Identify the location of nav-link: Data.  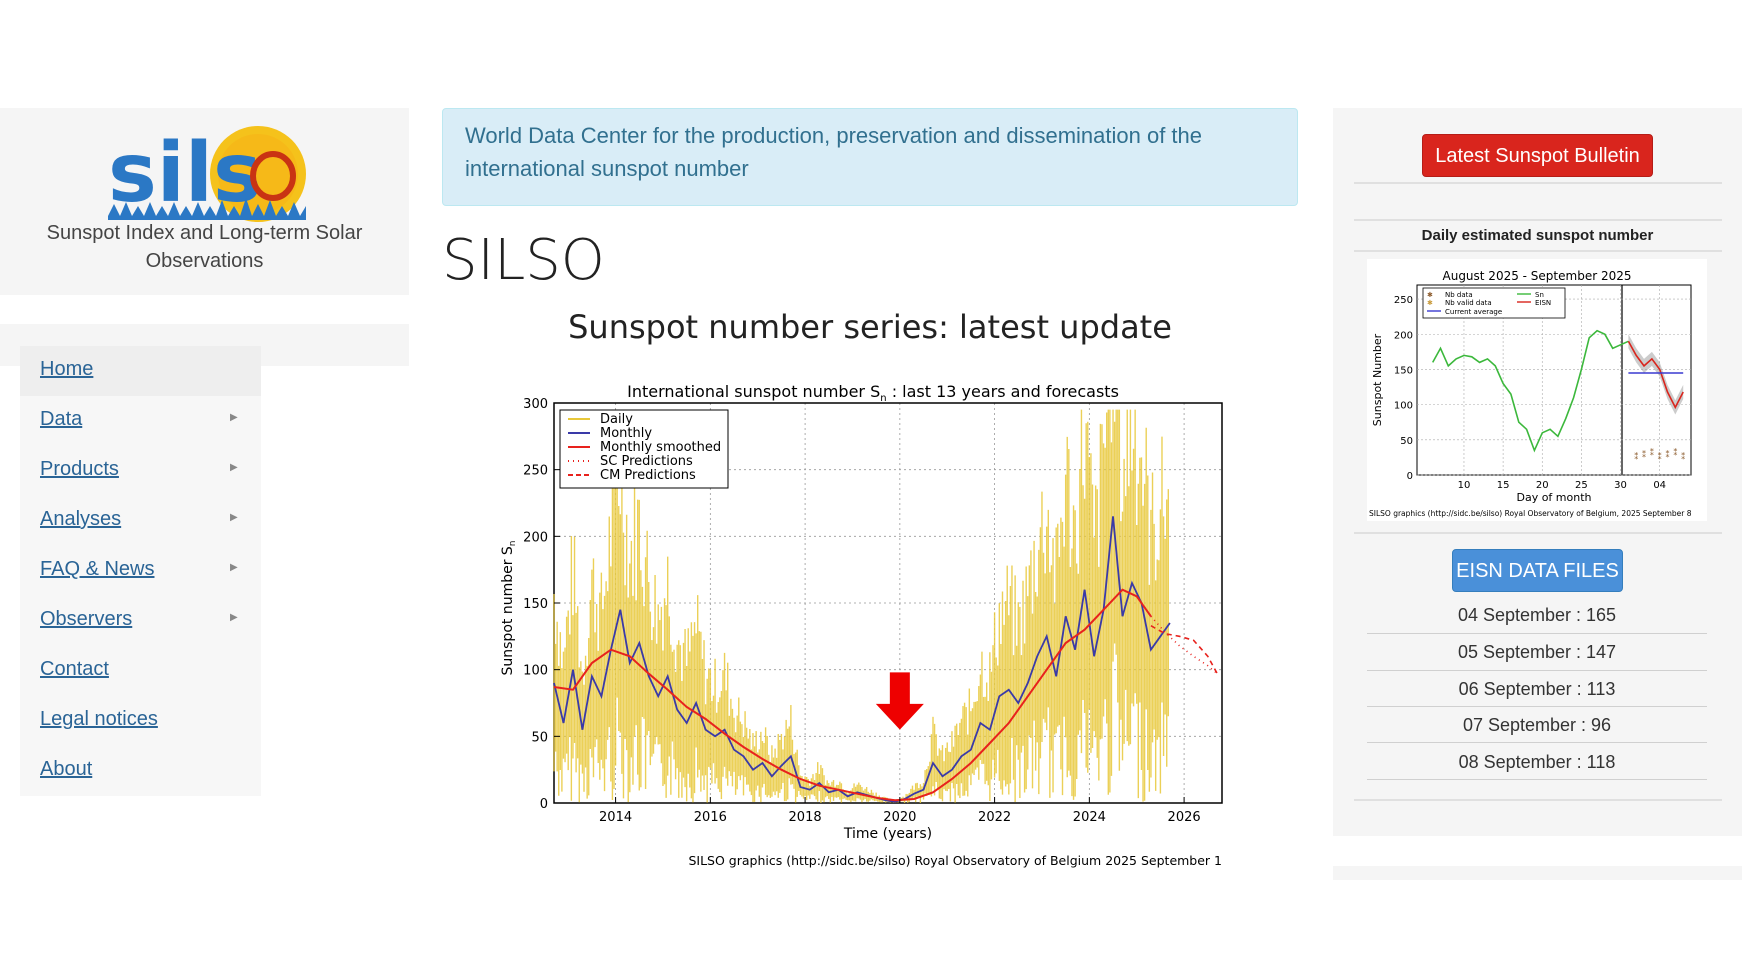
(61, 419).